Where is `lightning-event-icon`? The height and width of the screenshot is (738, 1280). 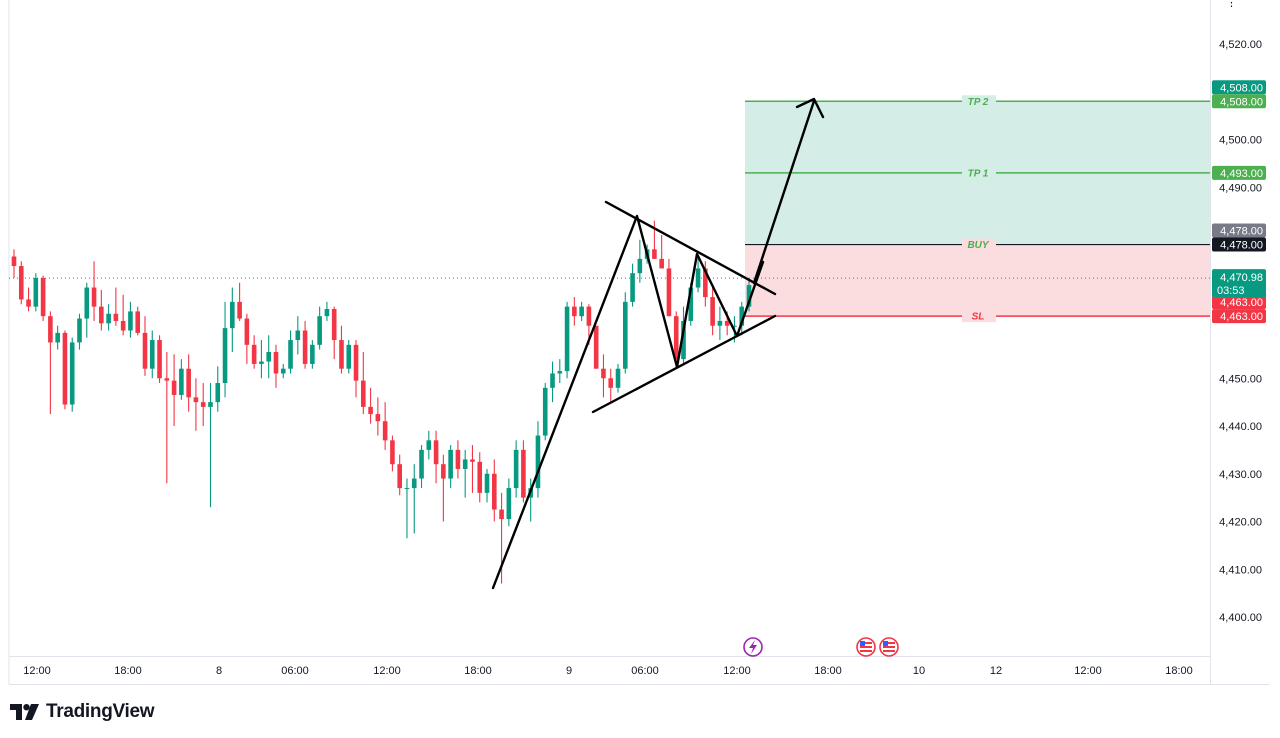 lightning-event-icon is located at coordinates (753, 647).